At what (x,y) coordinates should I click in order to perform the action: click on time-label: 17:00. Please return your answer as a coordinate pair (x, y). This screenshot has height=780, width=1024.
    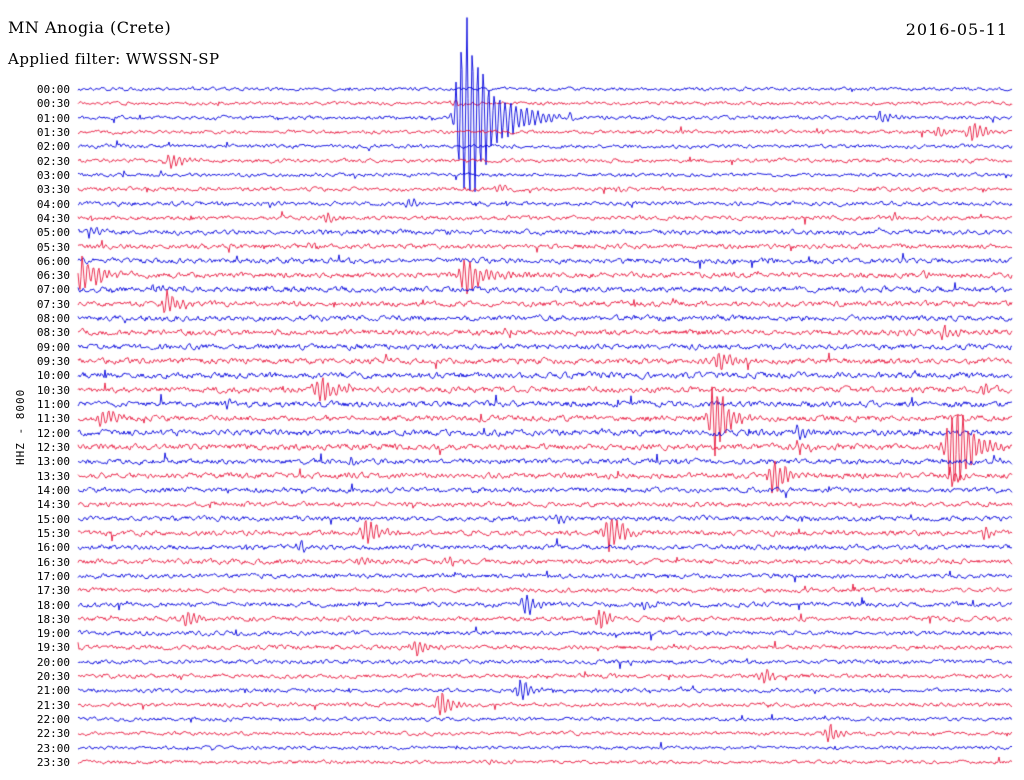
    Looking at the image, I should click on (53, 576).